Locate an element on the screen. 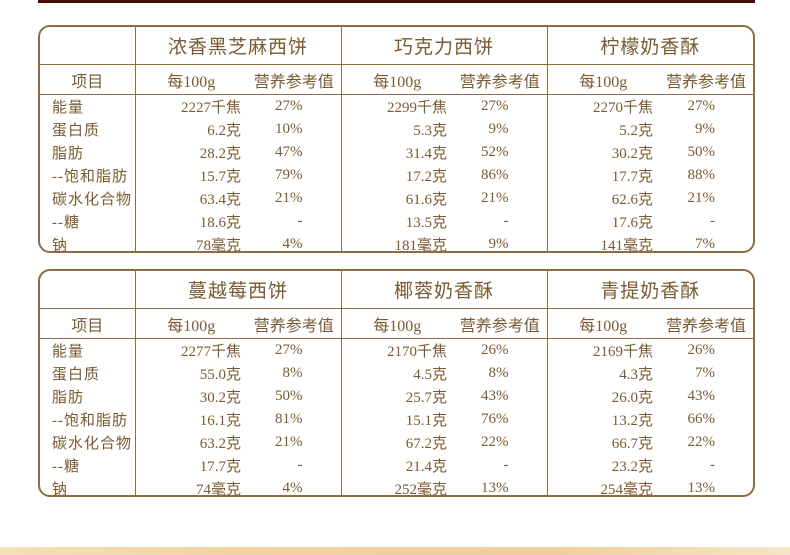 The width and height of the screenshot is (790, 555). nrv-cell: 50% is located at coordinates (289, 396).